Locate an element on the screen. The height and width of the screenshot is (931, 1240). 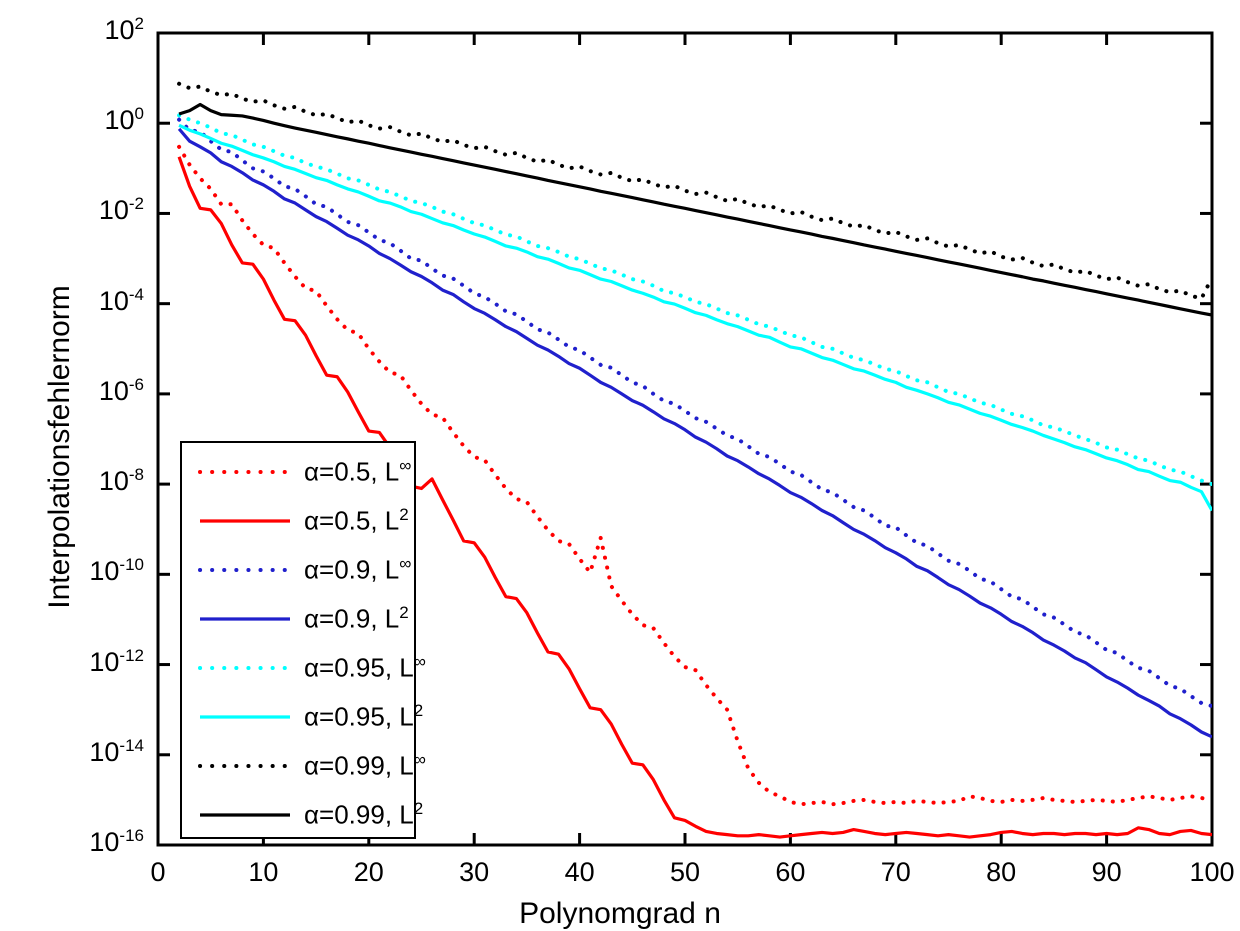
x-tick-label-7: 70 is located at coordinates (895, 872).